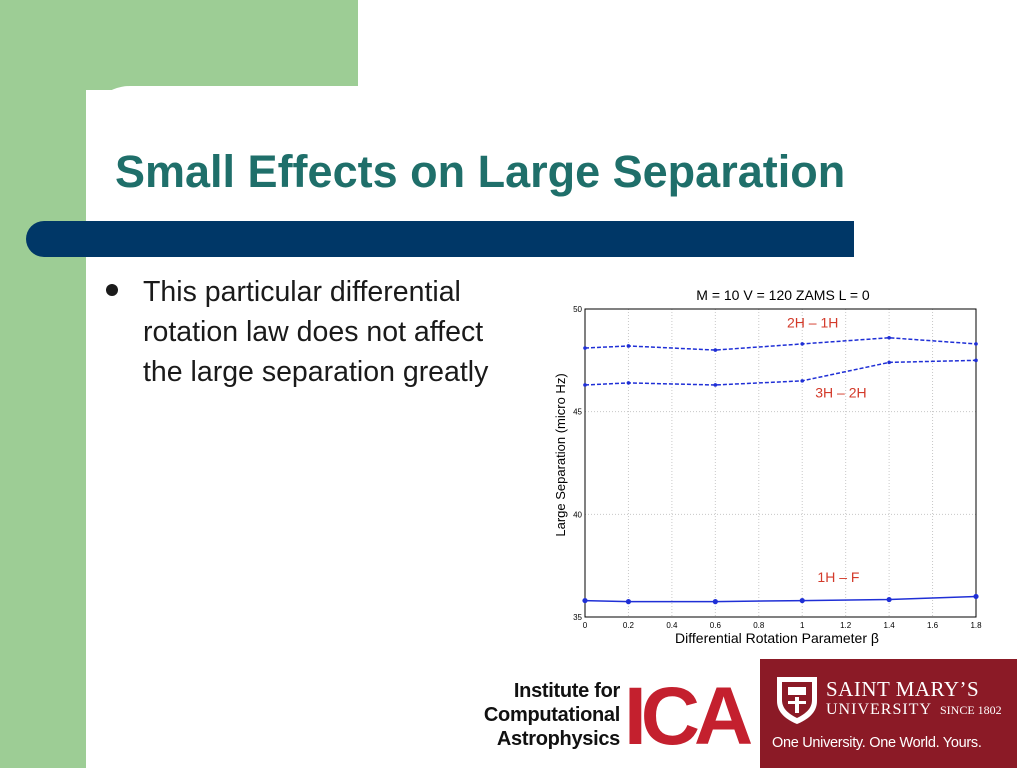 This screenshot has height=768, width=1024. Describe the element at coordinates (802, 625) in the screenshot. I see `x-tick-label: 1` at that location.